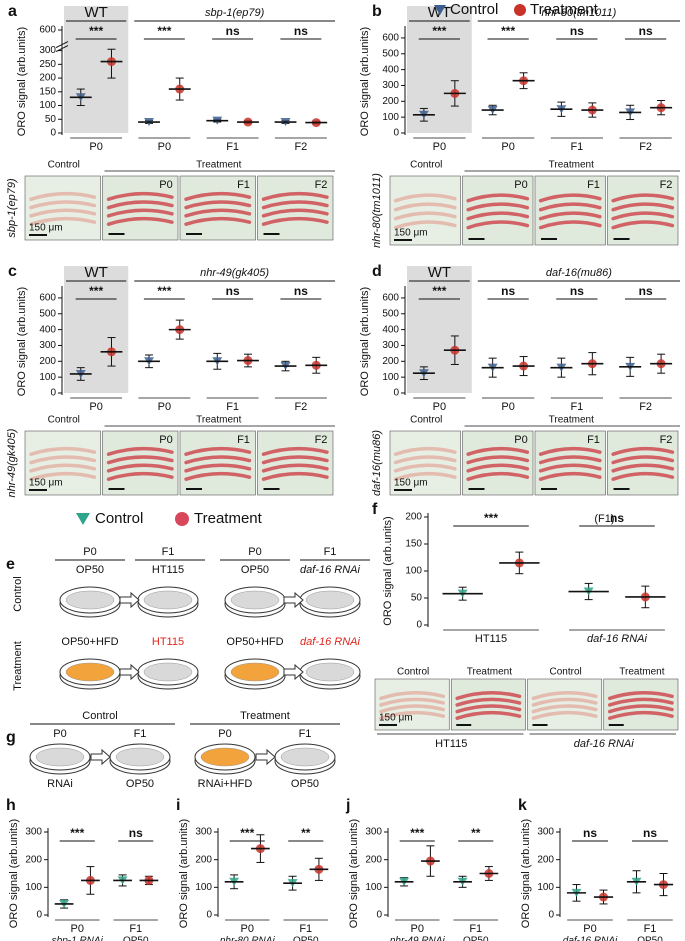 The height and width of the screenshot is (941, 685). What do you see at coordinates (235, 13) in the screenshot?
I see `label: sbp-1(ep79)` at bounding box center [235, 13].